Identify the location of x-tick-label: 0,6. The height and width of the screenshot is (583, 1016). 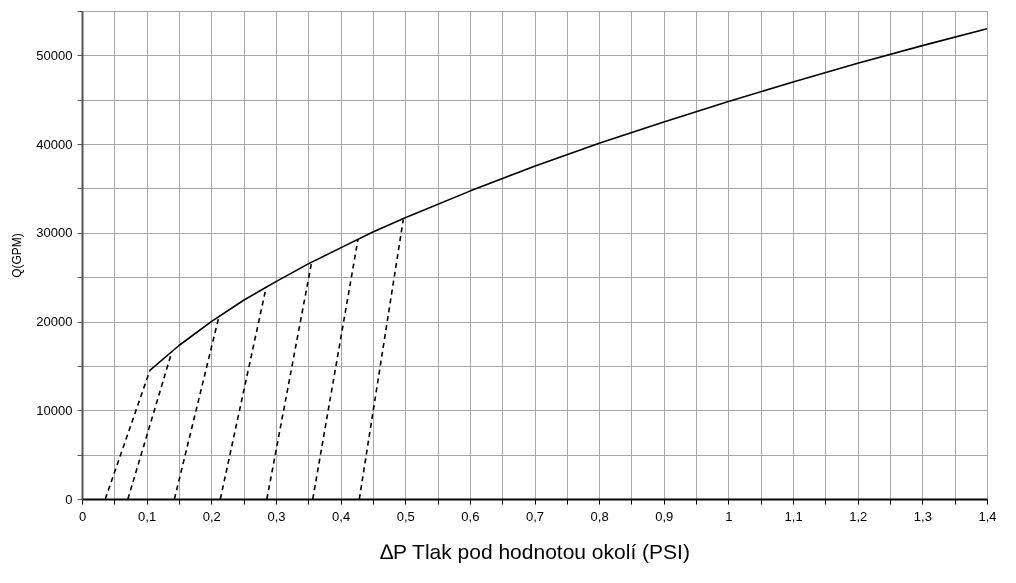
(470, 516).